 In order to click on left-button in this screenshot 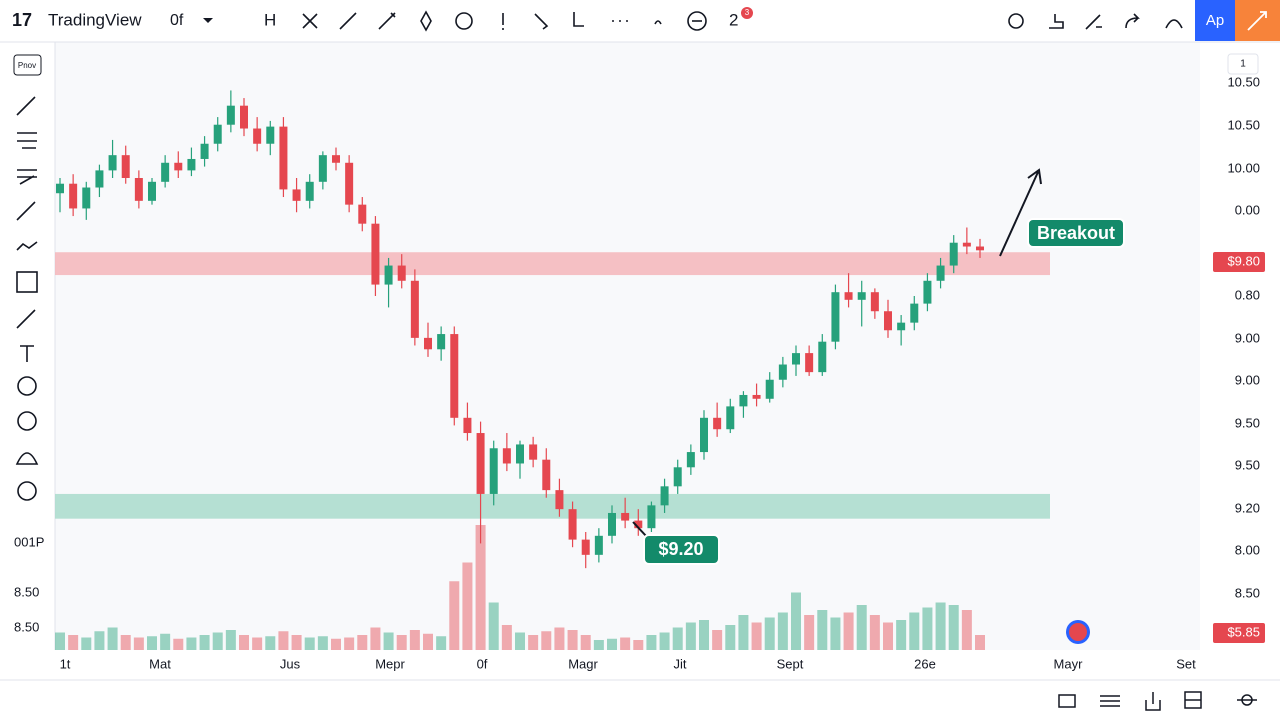, I will do `click(27, 65)`.